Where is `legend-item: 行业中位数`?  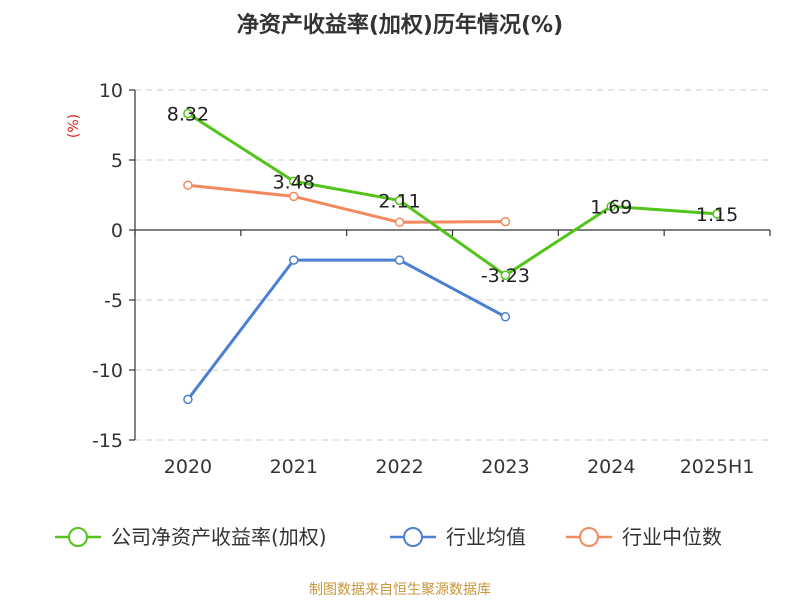
legend-item: 行业中位数 is located at coordinates (644, 537).